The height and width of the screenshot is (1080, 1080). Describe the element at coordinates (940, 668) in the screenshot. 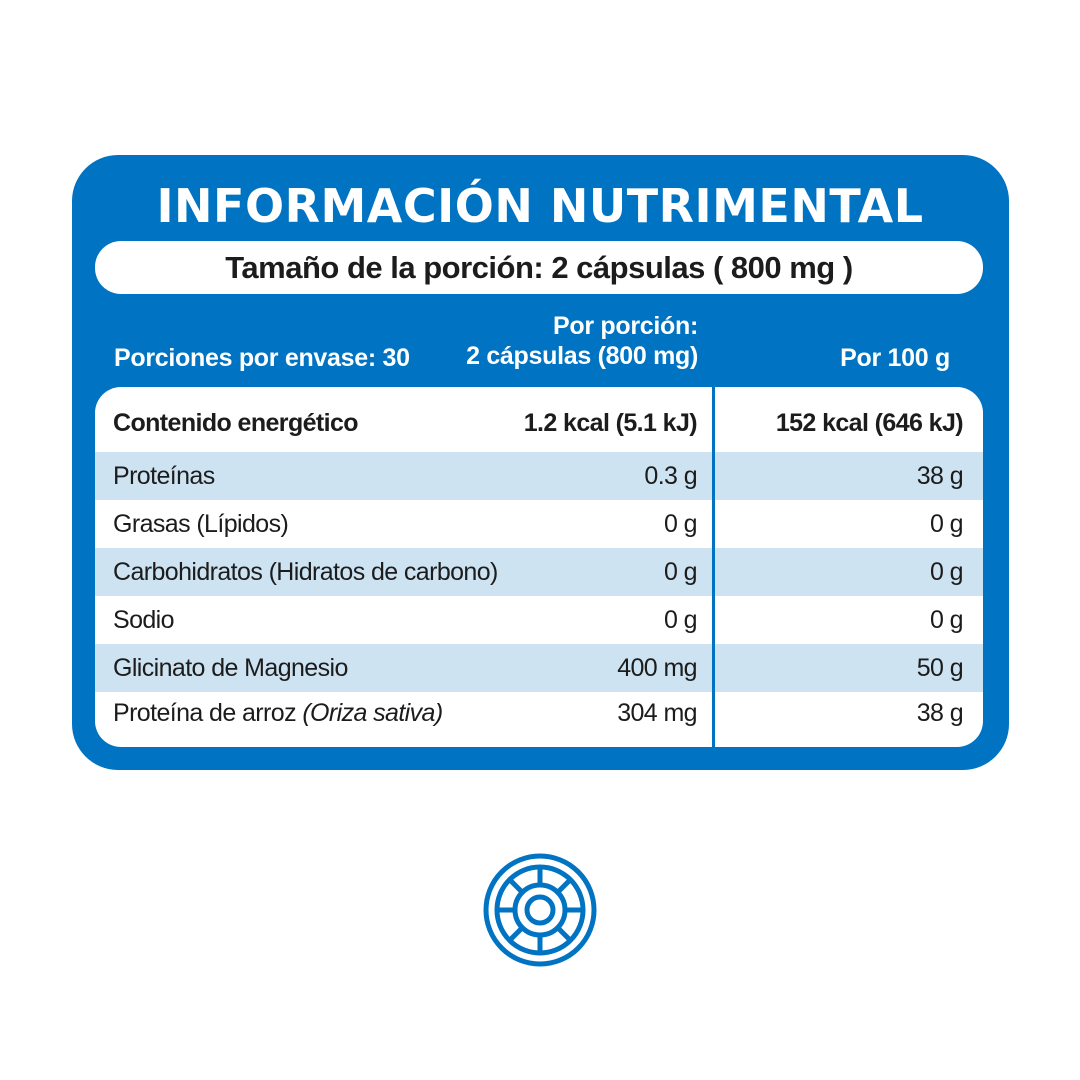

I see `row-value-per-100g: 50 g` at that location.